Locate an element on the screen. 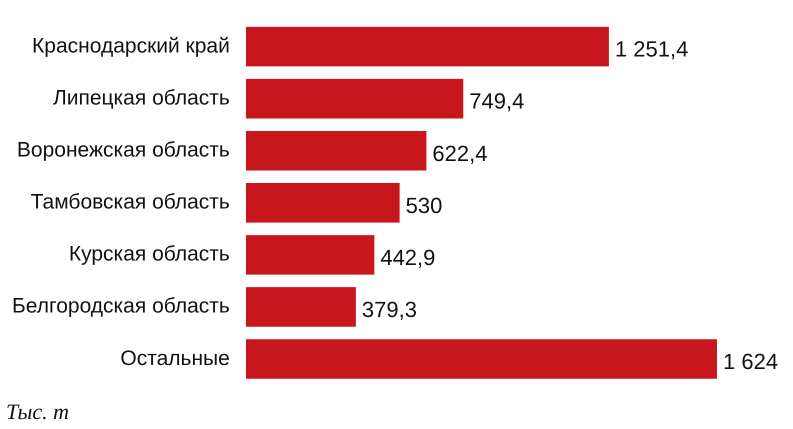  data-label: 1 624 is located at coordinates (750, 361).